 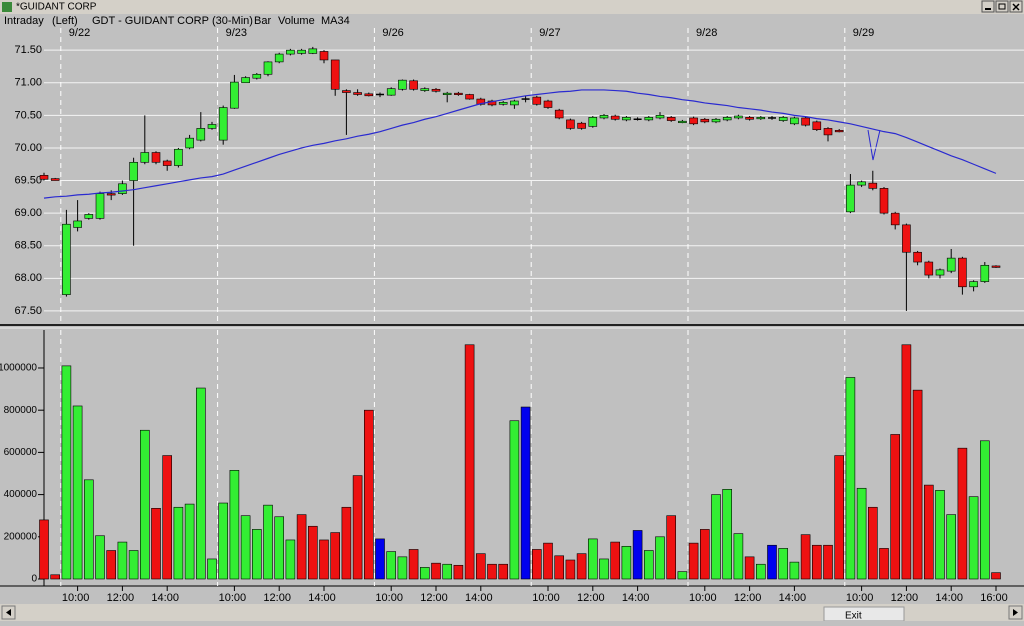 I want to click on scrollbar, so click(x=512, y=612).